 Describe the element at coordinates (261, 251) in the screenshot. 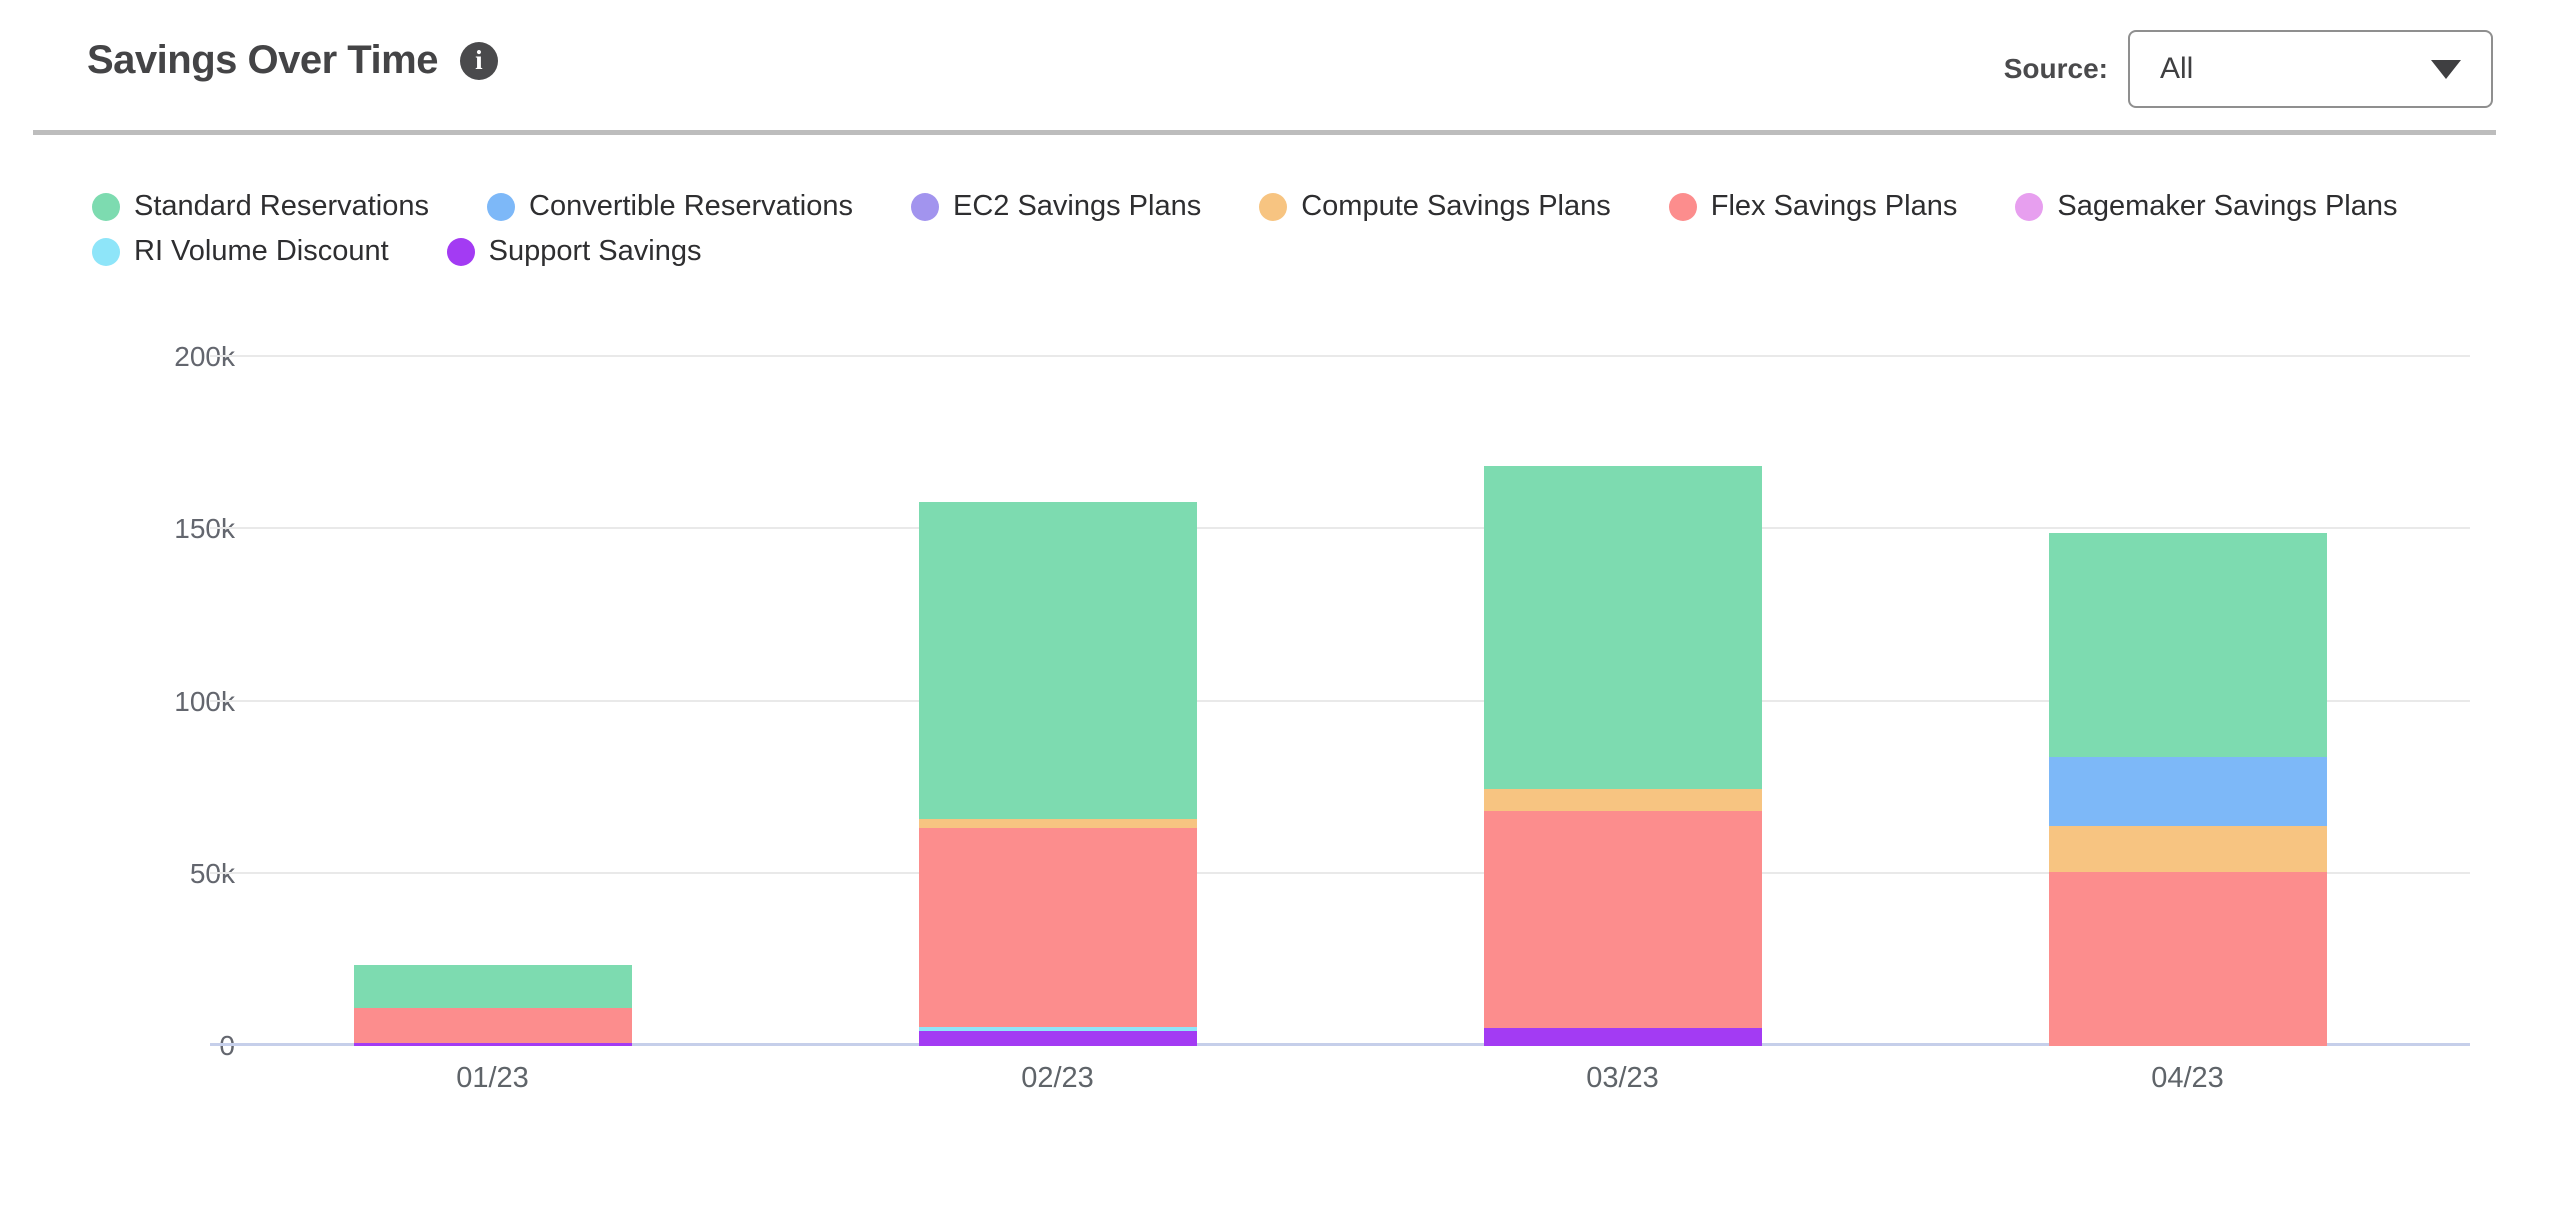

I see `legend-label: RI Volume Discount` at that location.